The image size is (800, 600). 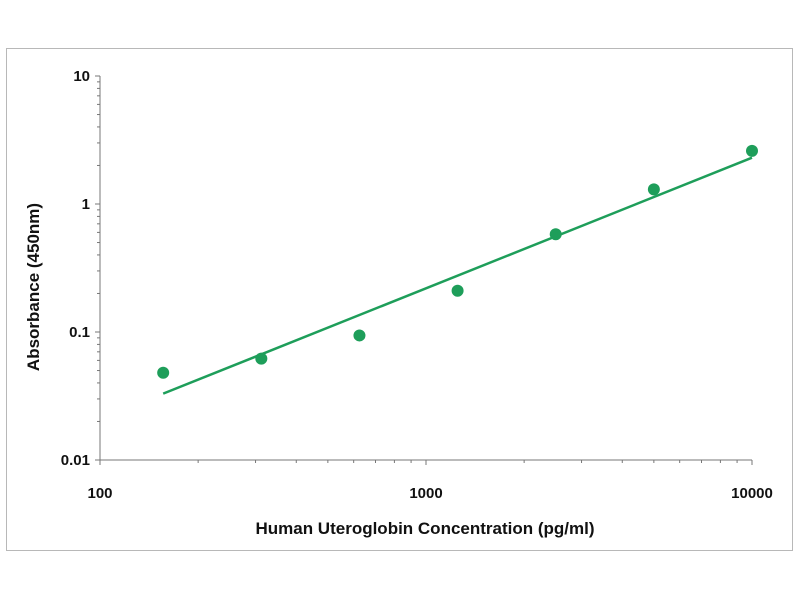 What do you see at coordinates (81, 76) in the screenshot?
I see `y-tick-label: 10` at bounding box center [81, 76].